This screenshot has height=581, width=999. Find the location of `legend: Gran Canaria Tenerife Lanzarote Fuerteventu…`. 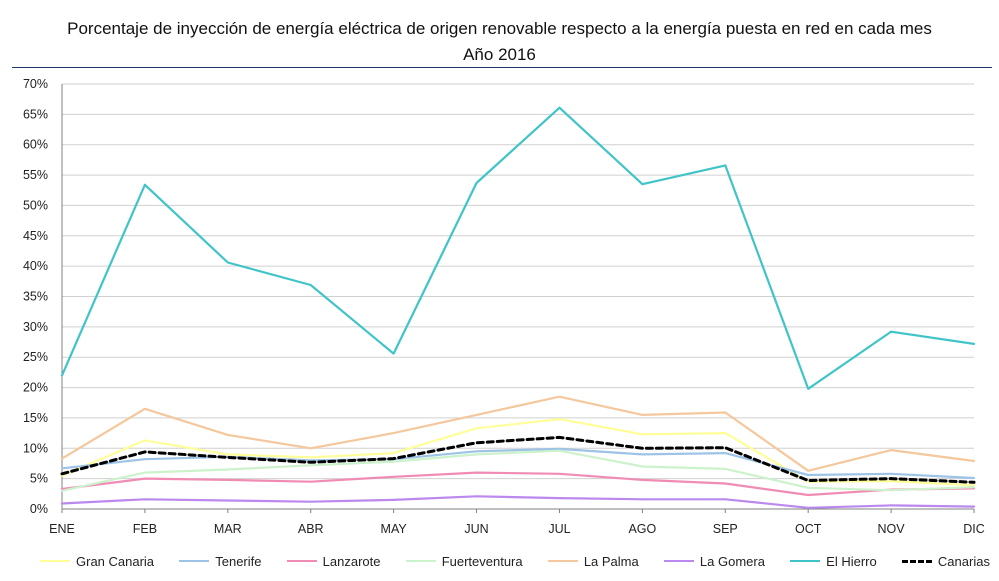

legend: Gran Canaria Tenerife Lanzarote Fuerteventu… is located at coordinates (515, 561).